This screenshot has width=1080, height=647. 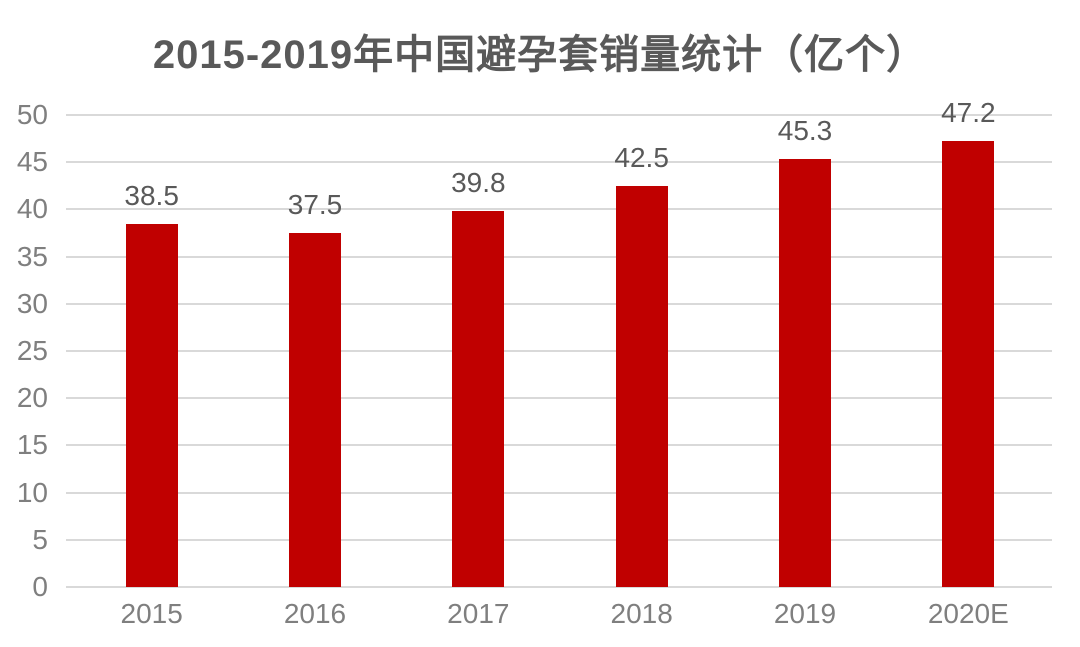 I want to click on bar-2020E, so click(x=968, y=364).